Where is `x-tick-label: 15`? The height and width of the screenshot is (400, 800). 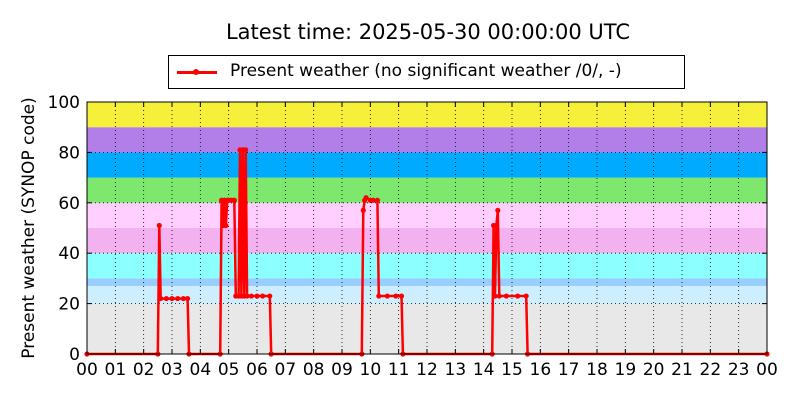 x-tick-label: 15 is located at coordinates (512, 370).